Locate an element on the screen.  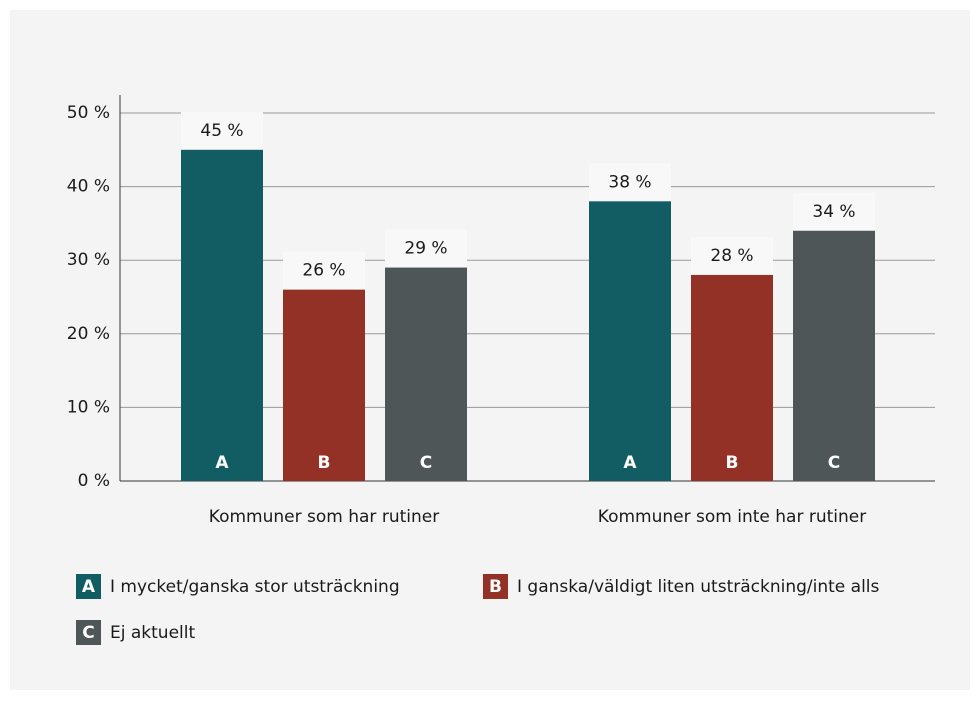
value-label: 28 % is located at coordinates (731, 256).